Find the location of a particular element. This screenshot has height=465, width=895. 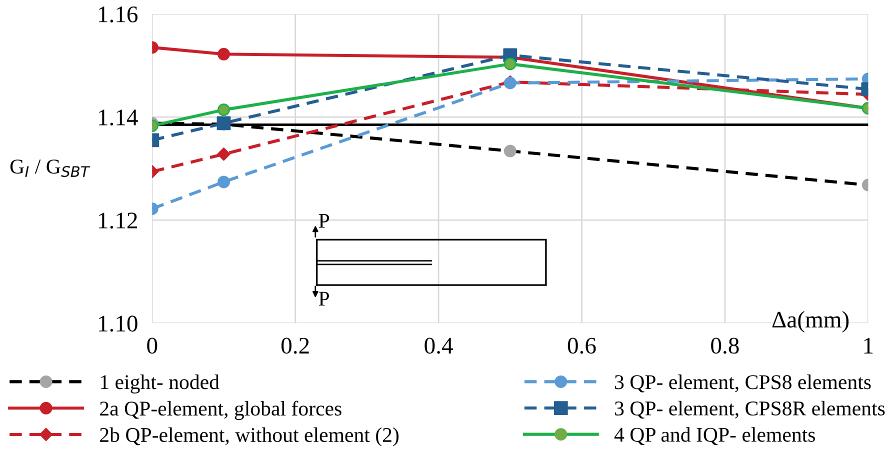

x-tick-label: 1 is located at coordinates (868, 346).